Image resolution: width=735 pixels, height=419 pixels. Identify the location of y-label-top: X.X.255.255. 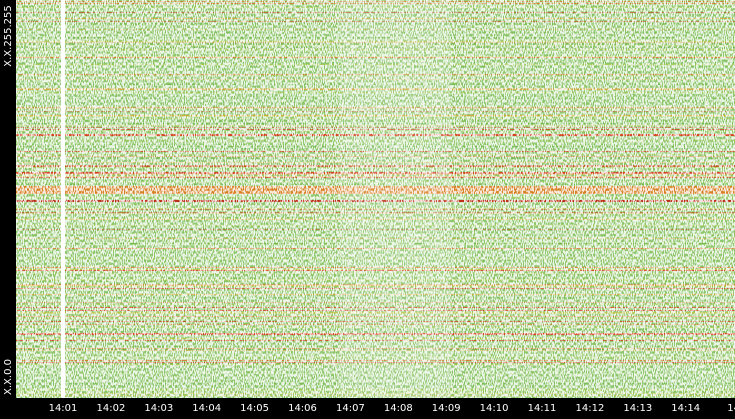
(8, 35).